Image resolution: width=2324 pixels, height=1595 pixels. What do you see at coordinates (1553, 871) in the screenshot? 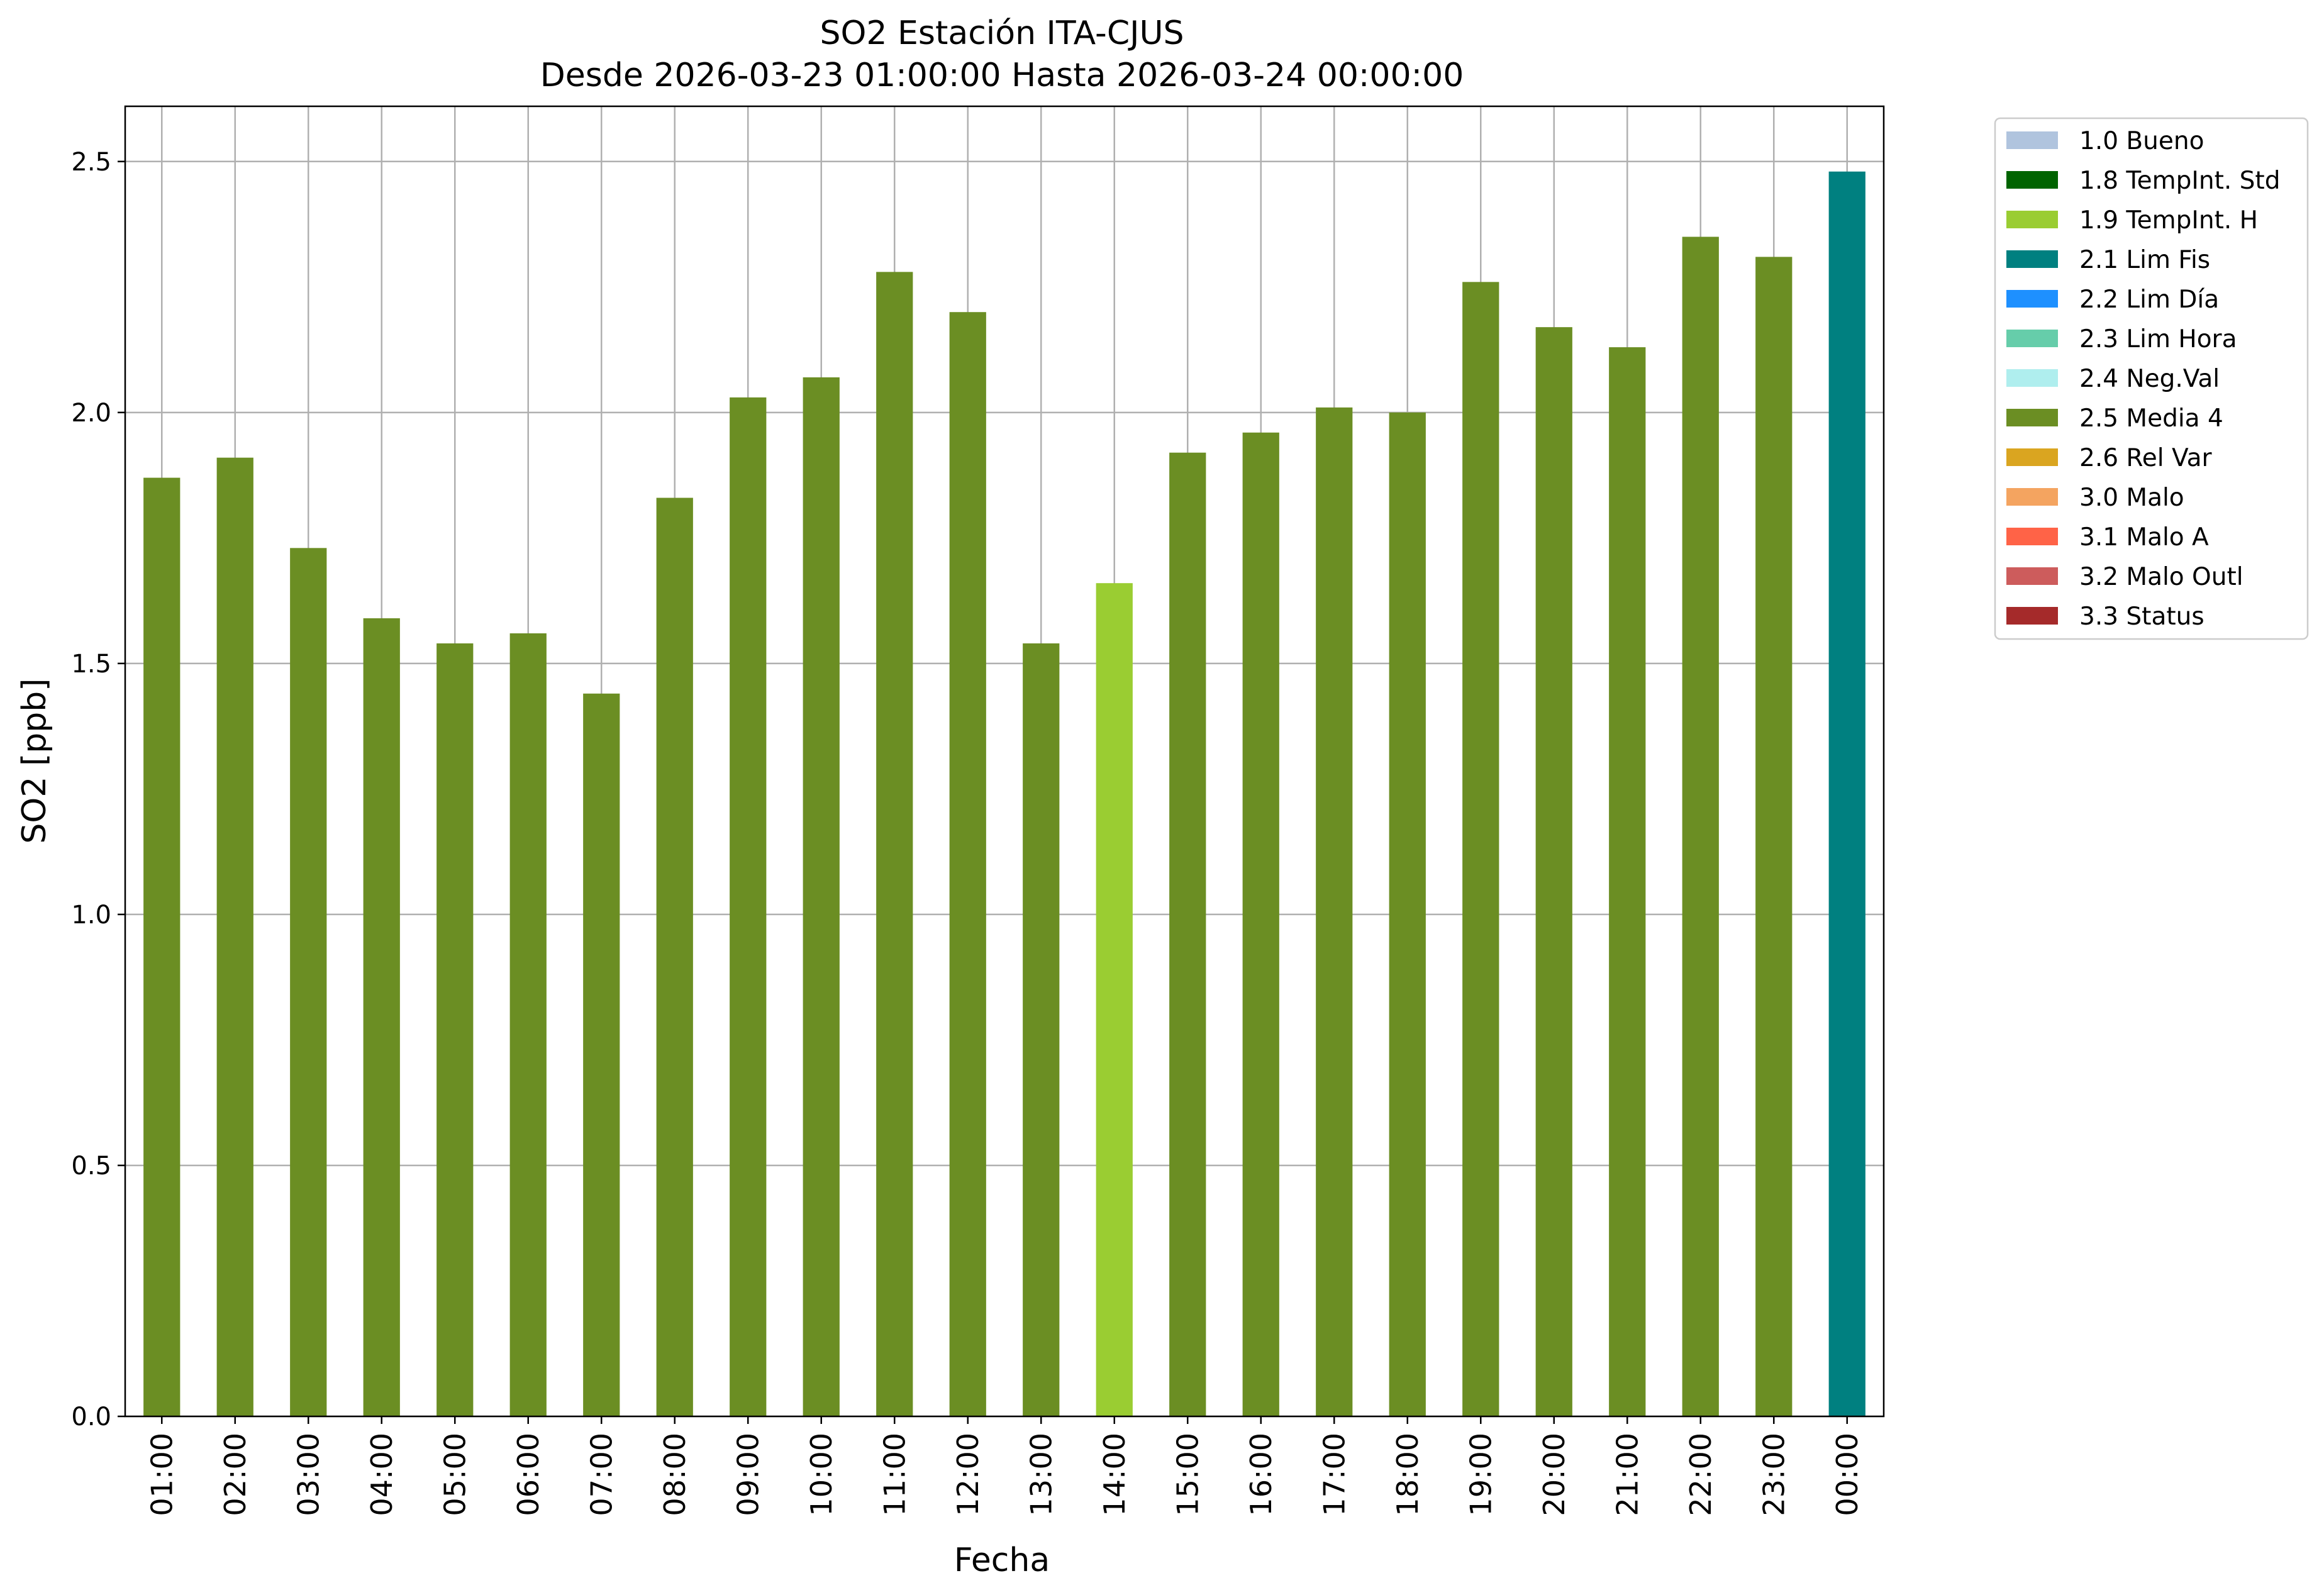
I see `bar-2000` at bounding box center [1553, 871].